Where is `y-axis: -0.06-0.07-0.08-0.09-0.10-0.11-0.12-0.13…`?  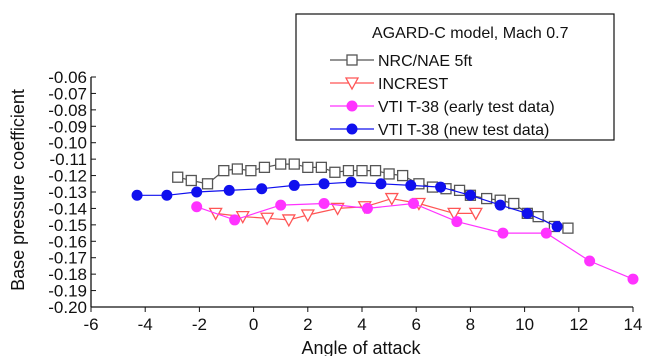 y-axis: -0.06-0.07-0.08-0.09-0.10-0.11-0.12-0.13… is located at coordinates (72, 192).